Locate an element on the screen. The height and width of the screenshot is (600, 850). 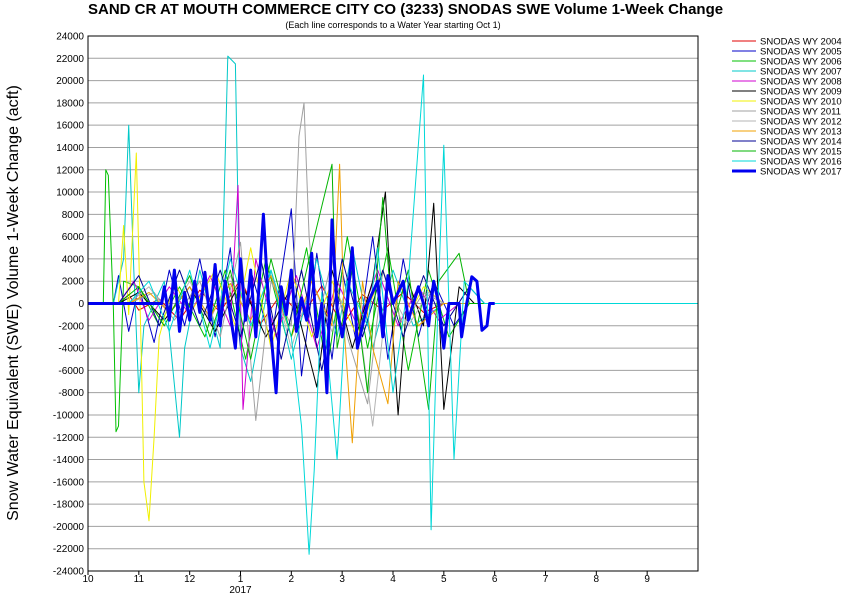
x-tick-label: 11 is located at coordinates (139, 579).